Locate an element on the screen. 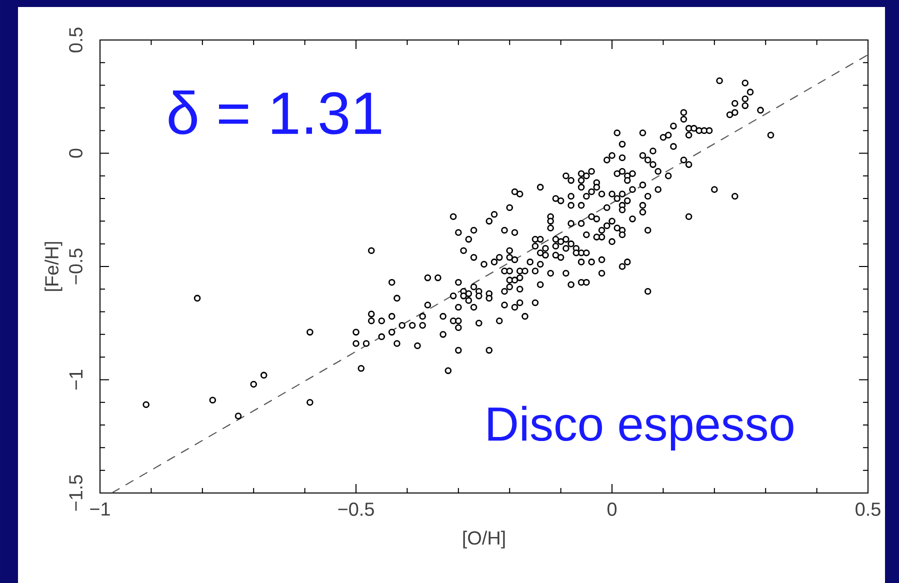  x-tick-label: −1 is located at coordinates (100, 509).